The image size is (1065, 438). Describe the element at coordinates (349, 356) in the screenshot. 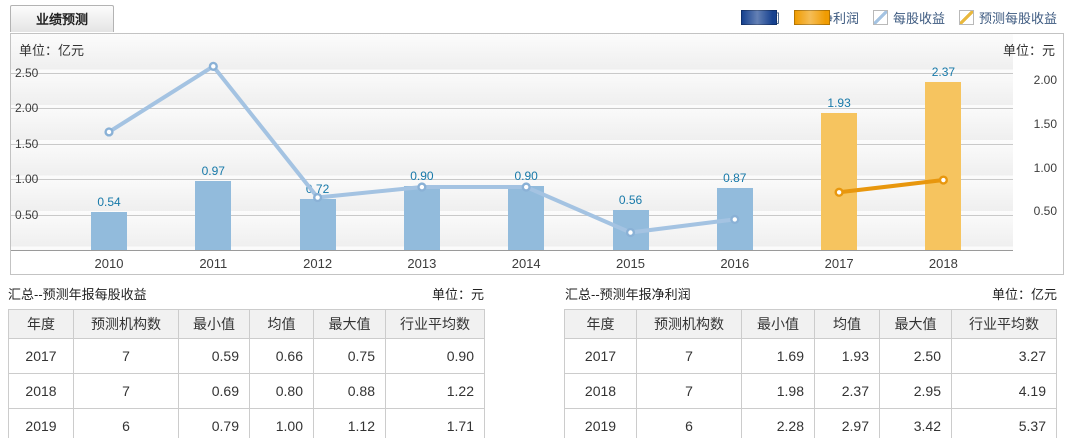

I see `table-cell: 0.75` at that location.